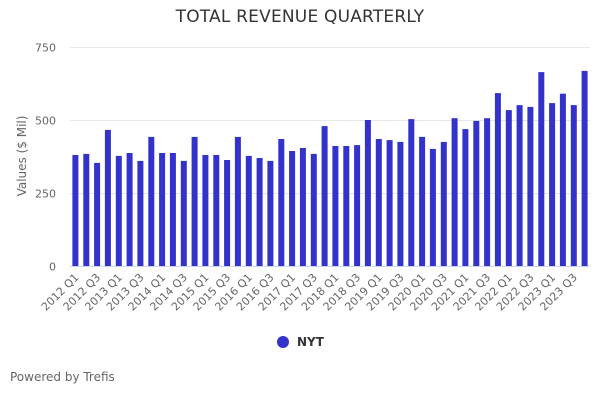 This screenshot has height=400, width=600. What do you see at coordinates (62, 377) in the screenshot?
I see `powered-by-footer: Powered by Trefis` at bounding box center [62, 377].